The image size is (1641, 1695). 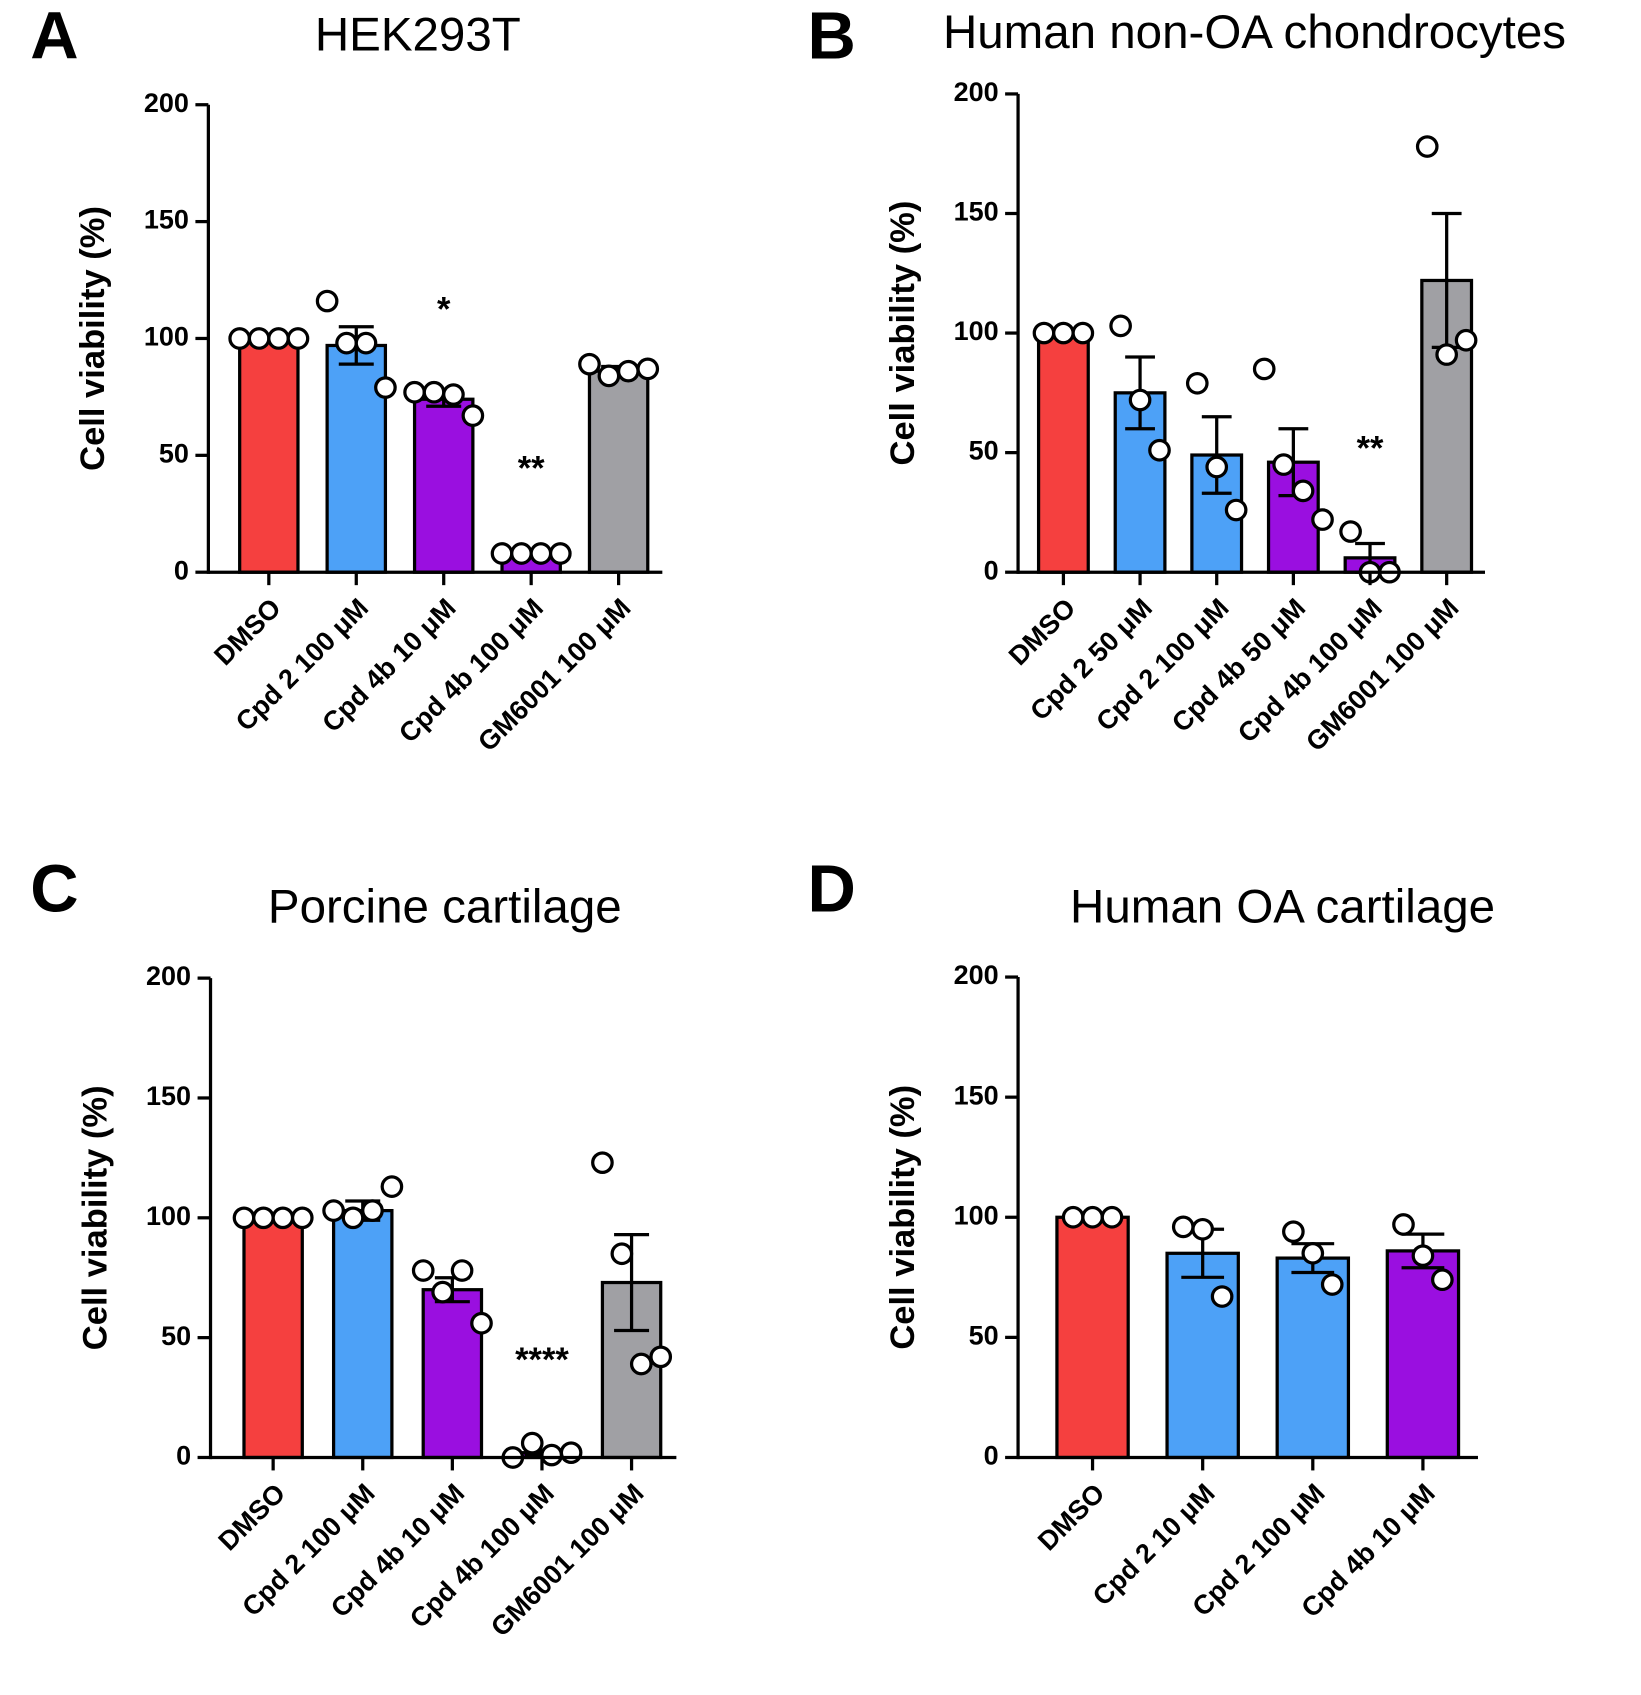 I want to click on panel-letter: B, so click(x=832, y=37).